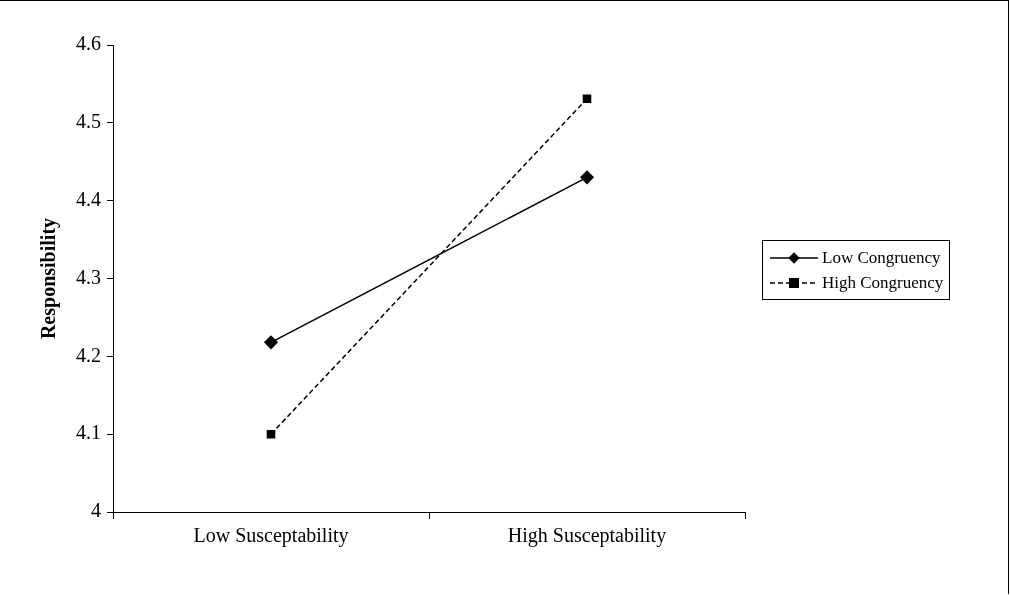  What do you see at coordinates (271, 536) in the screenshot?
I see `x-tick-label: Low Susceptability` at bounding box center [271, 536].